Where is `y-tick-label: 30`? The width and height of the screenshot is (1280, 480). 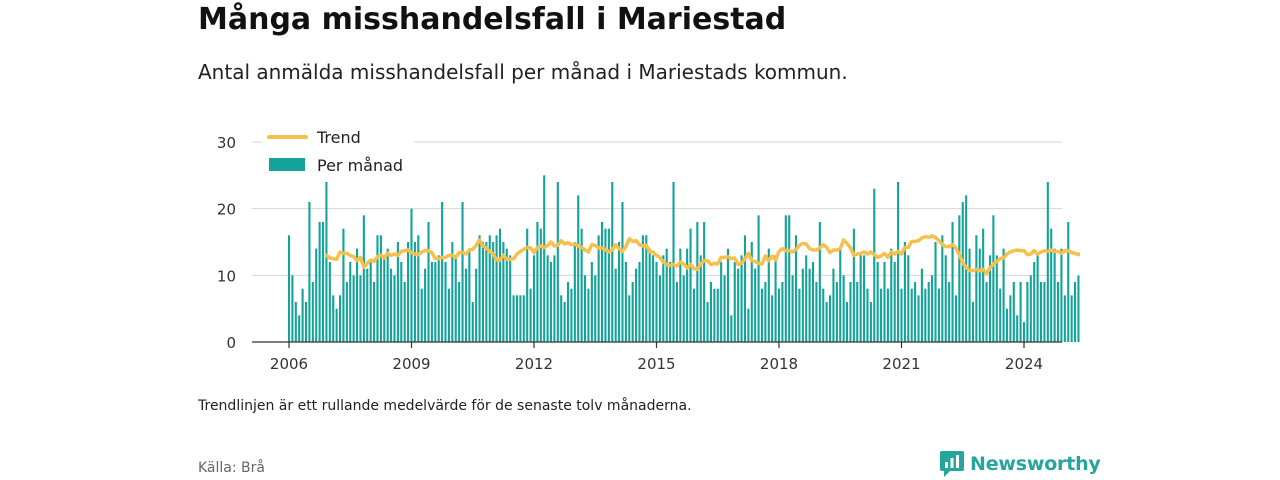 y-tick-label: 30 is located at coordinates (226, 143).